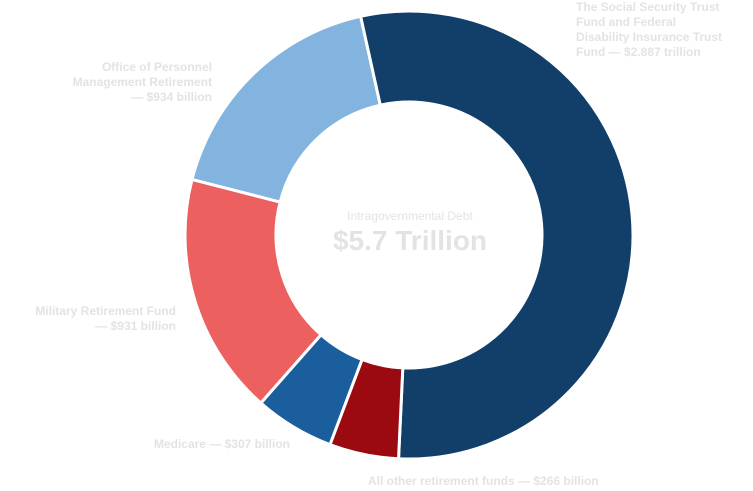 This screenshot has height=491, width=753. What do you see at coordinates (410, 240) in the screenshot?
I see `center-total: $5.7 Trillion` at bounding box center [410, 240].